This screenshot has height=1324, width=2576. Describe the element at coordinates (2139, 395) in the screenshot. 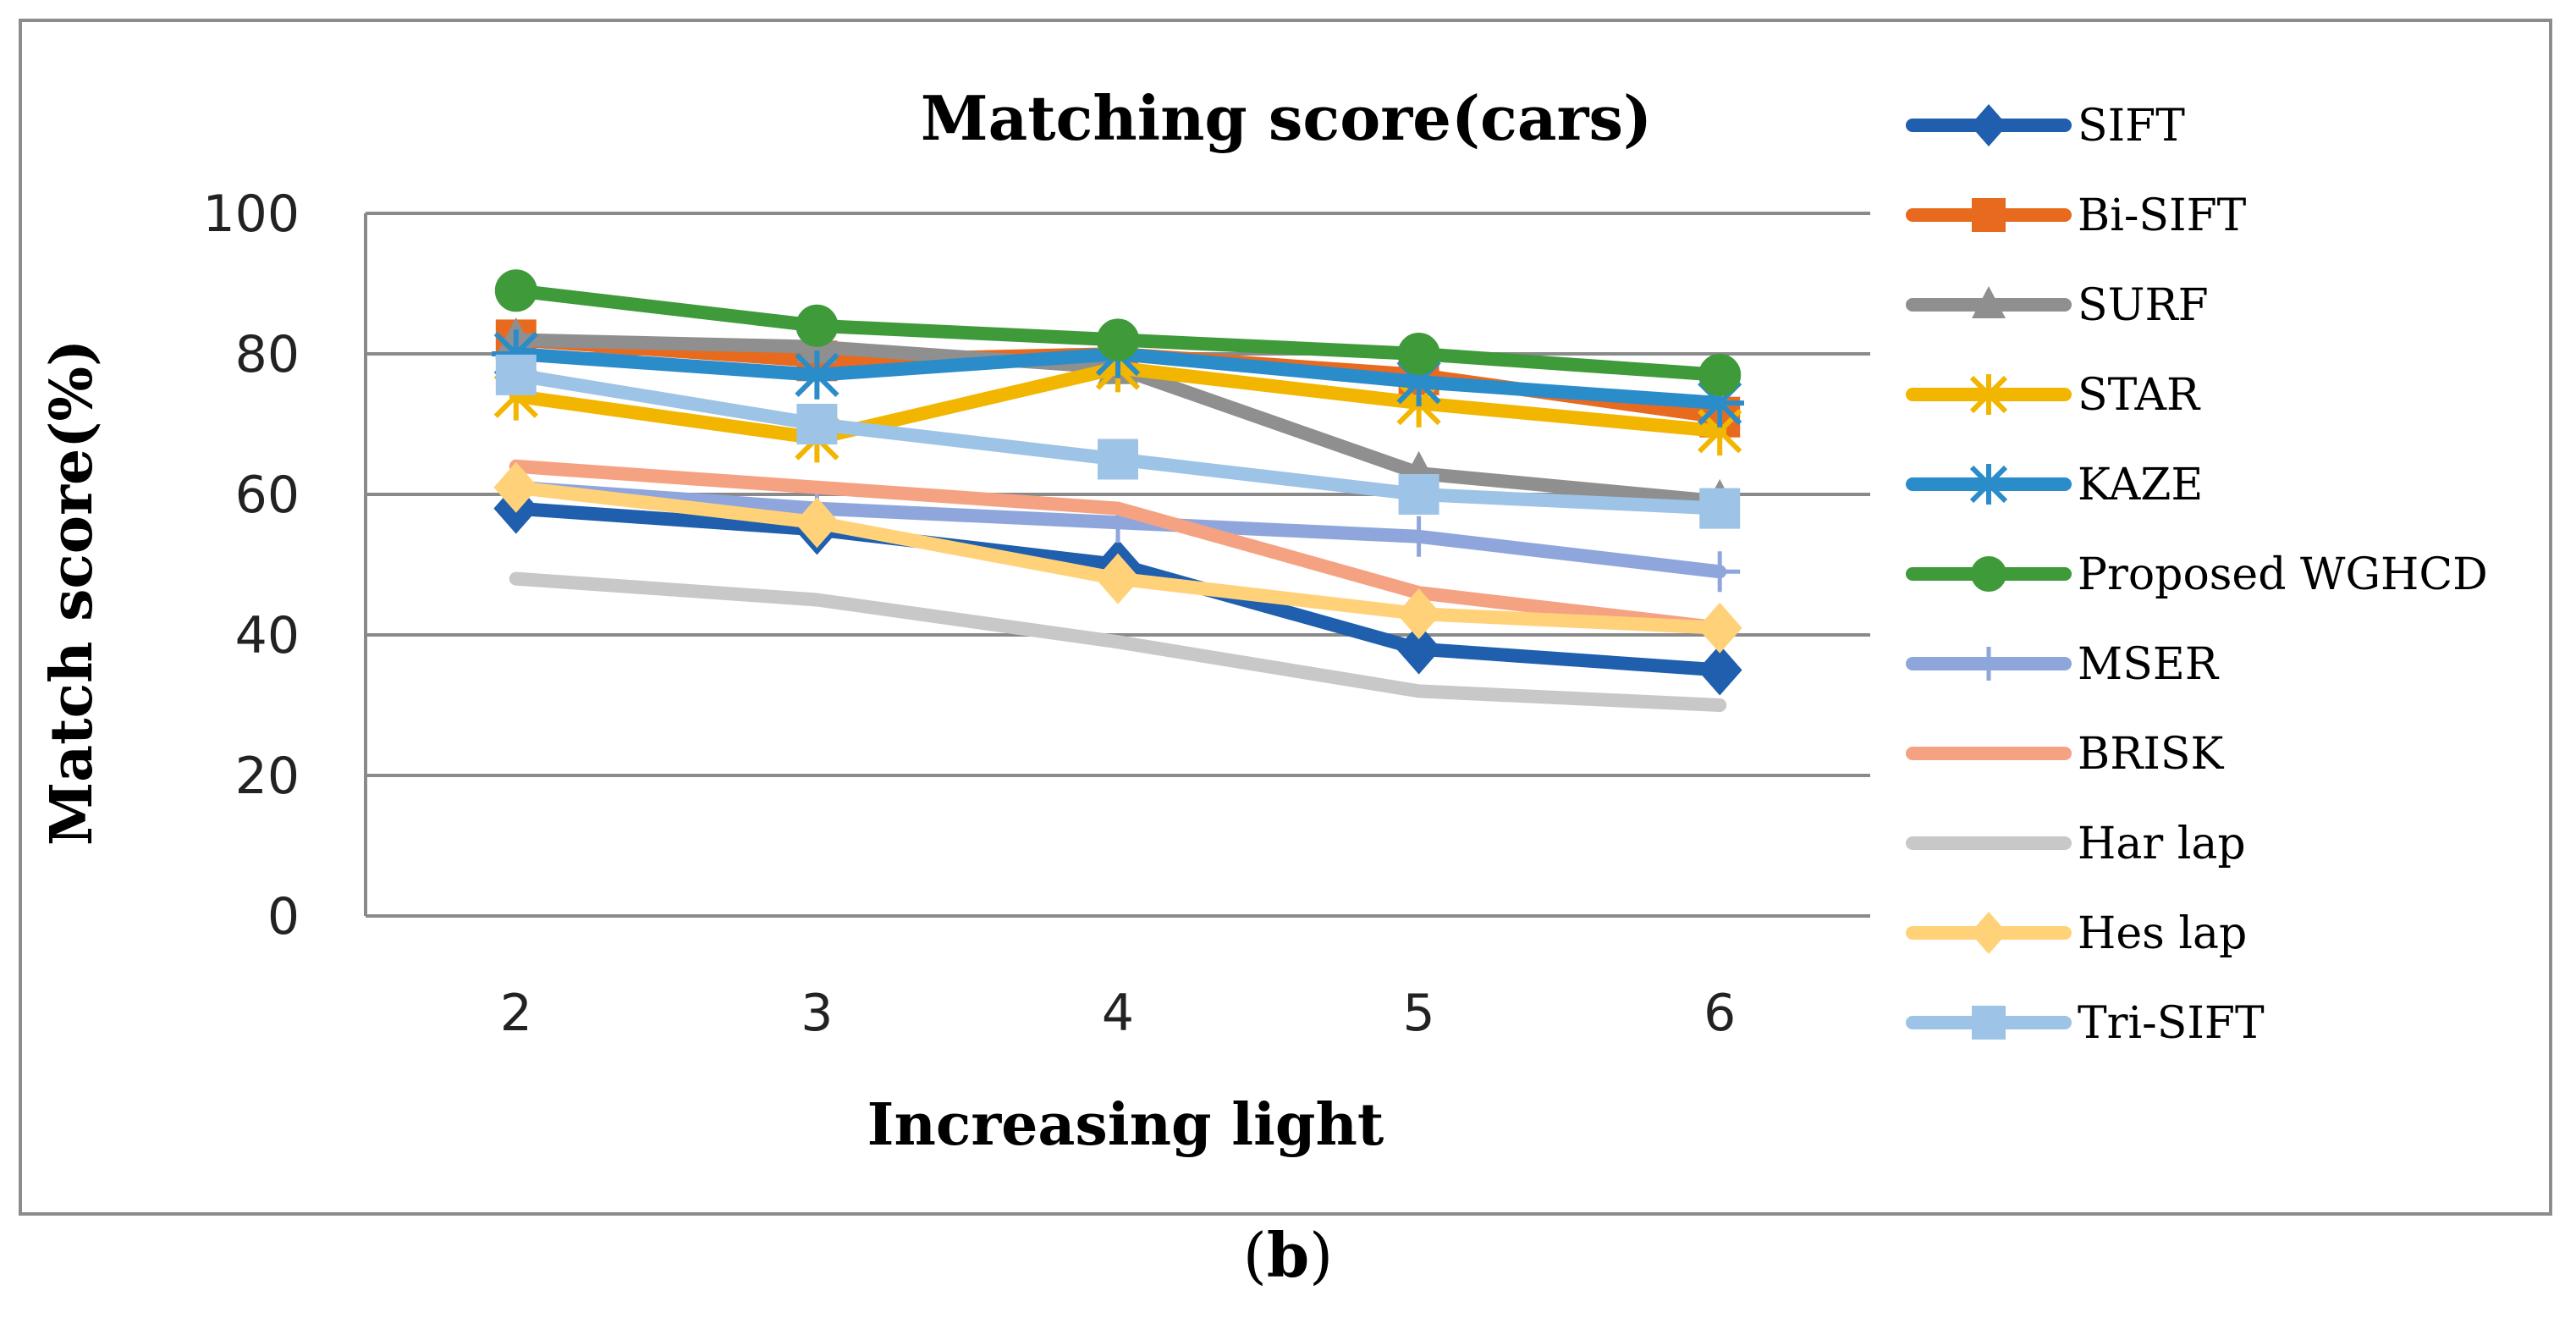

I see `legend-label-star: STAR` at that location.